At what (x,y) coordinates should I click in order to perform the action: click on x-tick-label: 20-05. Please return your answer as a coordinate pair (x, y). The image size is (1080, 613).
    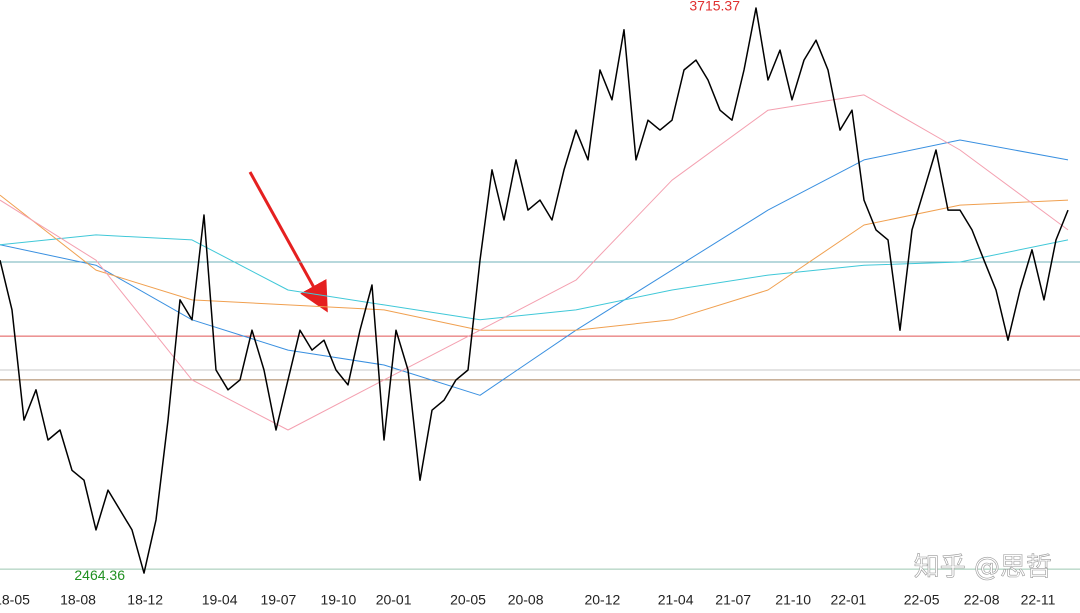
    Looking at the image, I should click on (468, 600).